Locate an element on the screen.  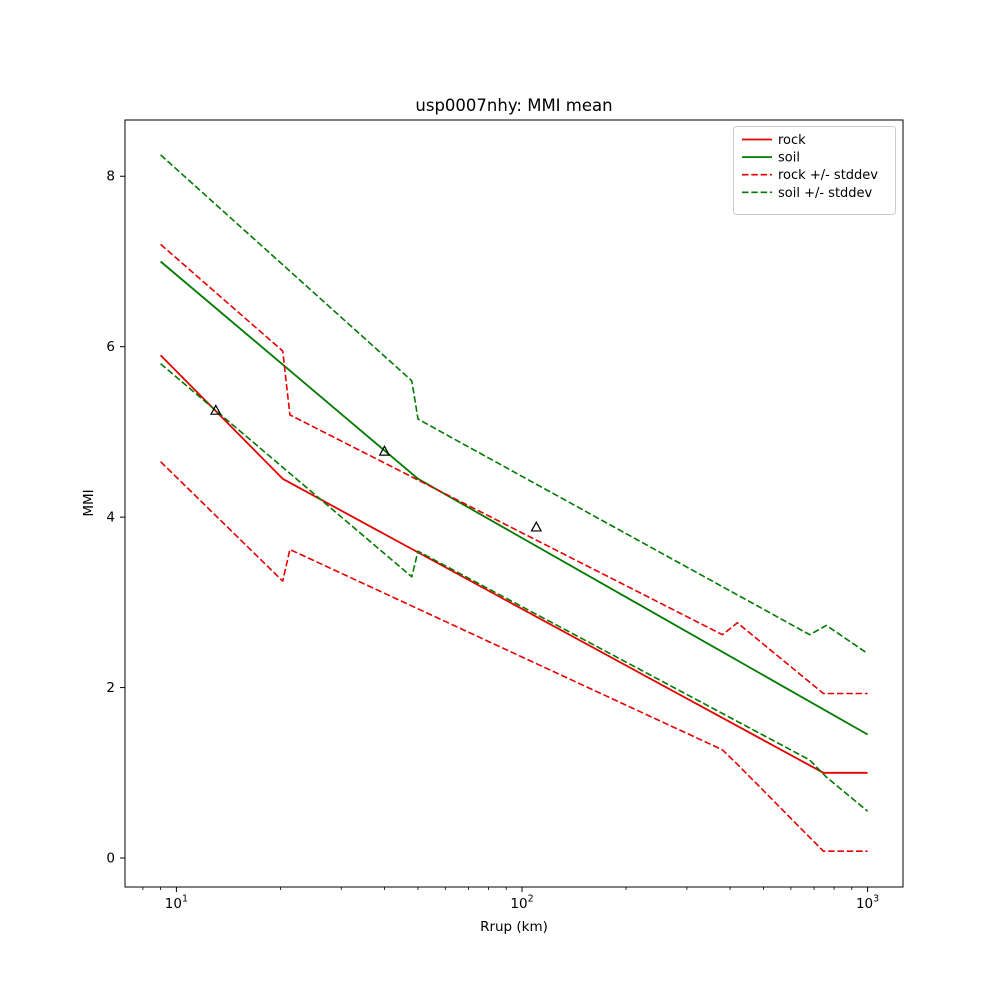
legend: rock soil rock +/- stddev soil +/- stddev is located at coordinates (814, 170).